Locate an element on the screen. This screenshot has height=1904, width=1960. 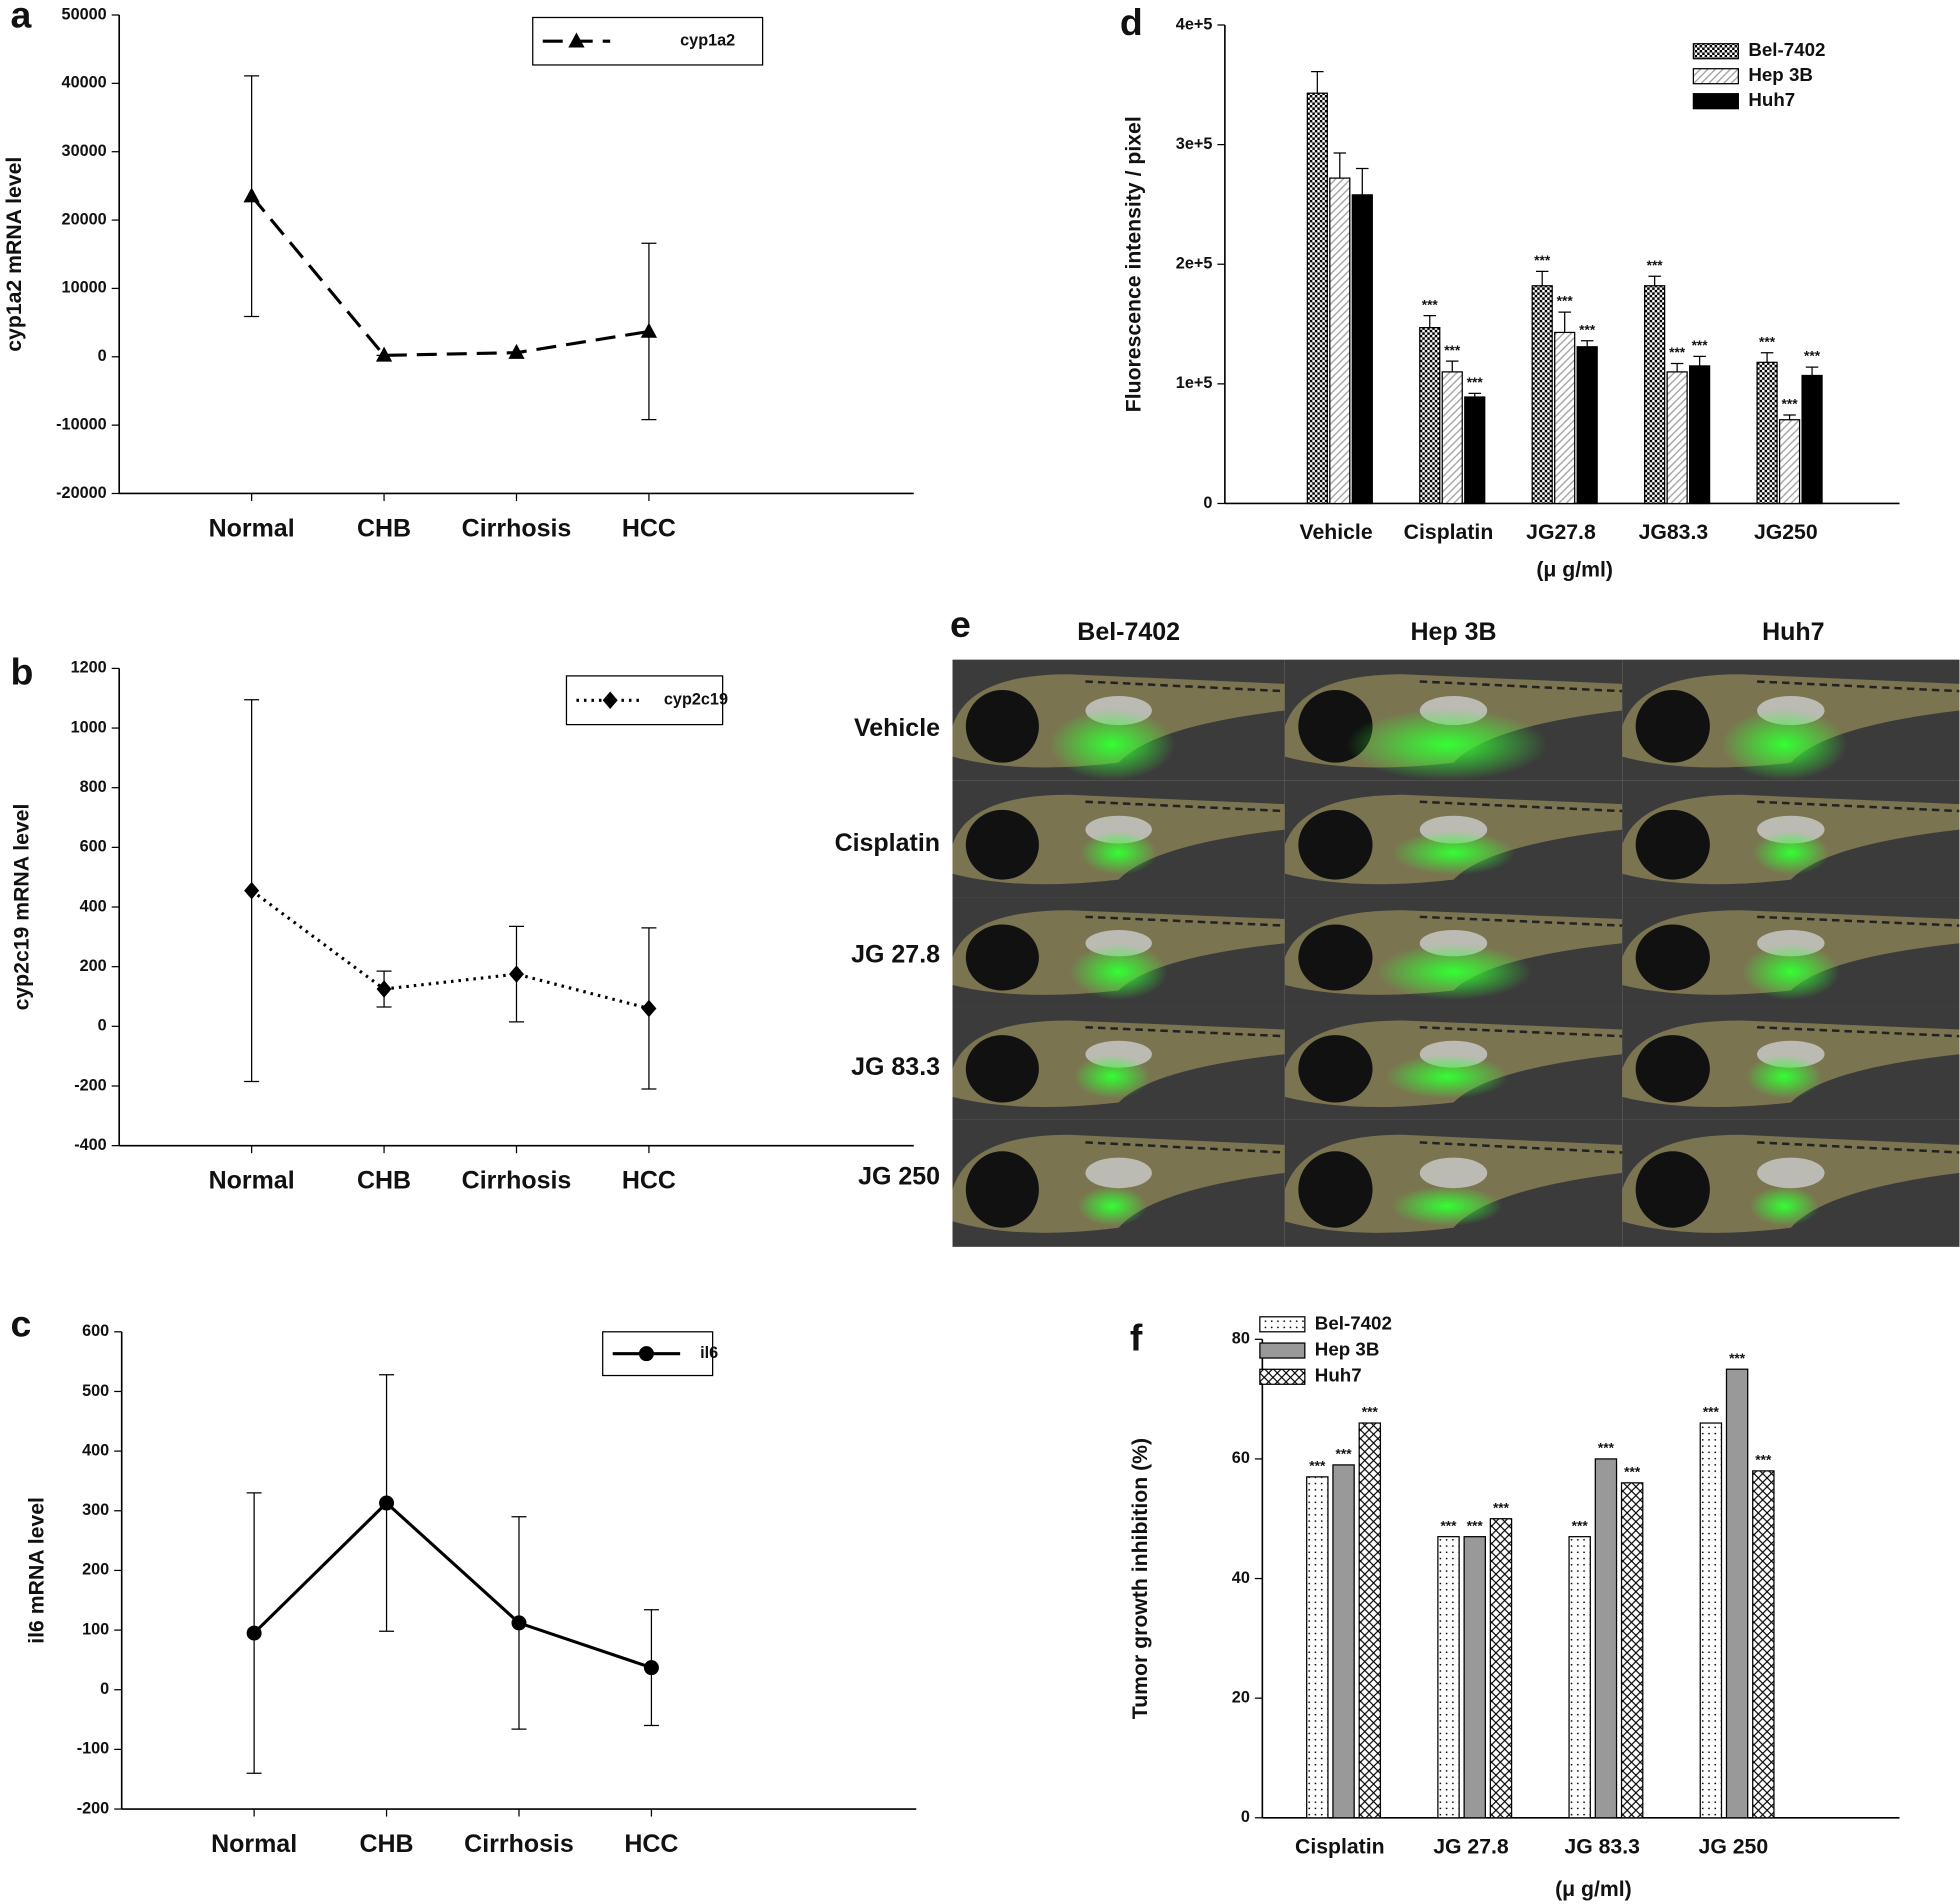
row-label: JG 250 is located at coordinates (899, 1177).